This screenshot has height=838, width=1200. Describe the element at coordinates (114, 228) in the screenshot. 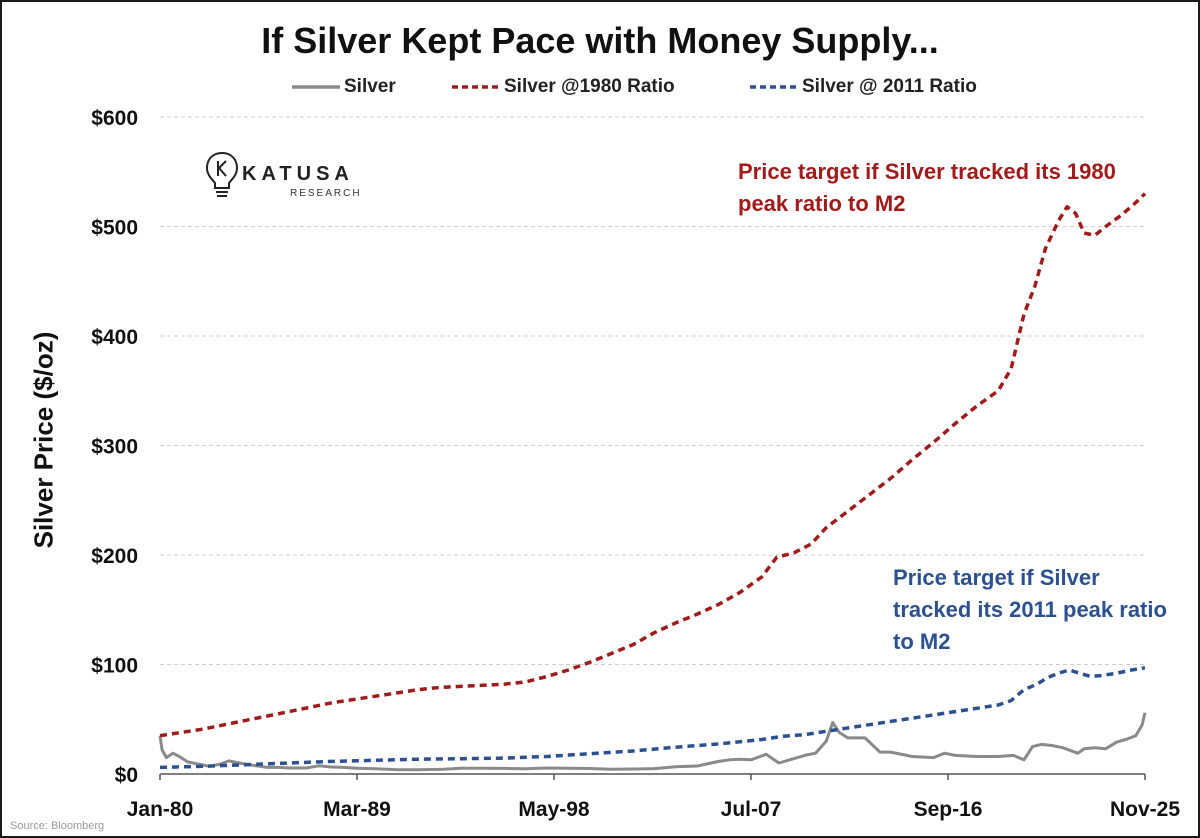

I see `y-tick-label: $500` at that location.